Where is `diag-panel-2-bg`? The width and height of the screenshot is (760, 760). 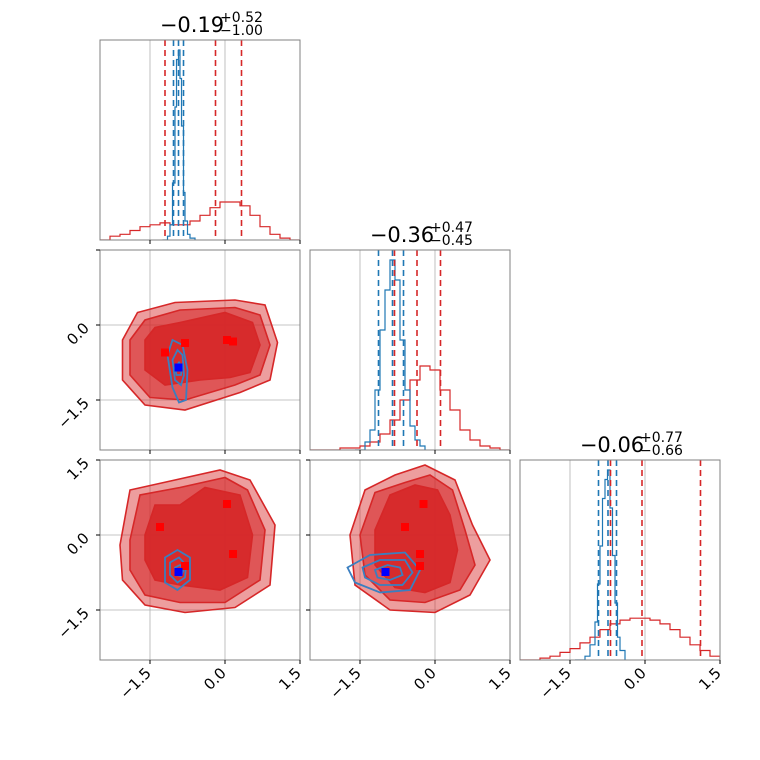 diag-panel-2-bg is located at coordinates (620, 560).